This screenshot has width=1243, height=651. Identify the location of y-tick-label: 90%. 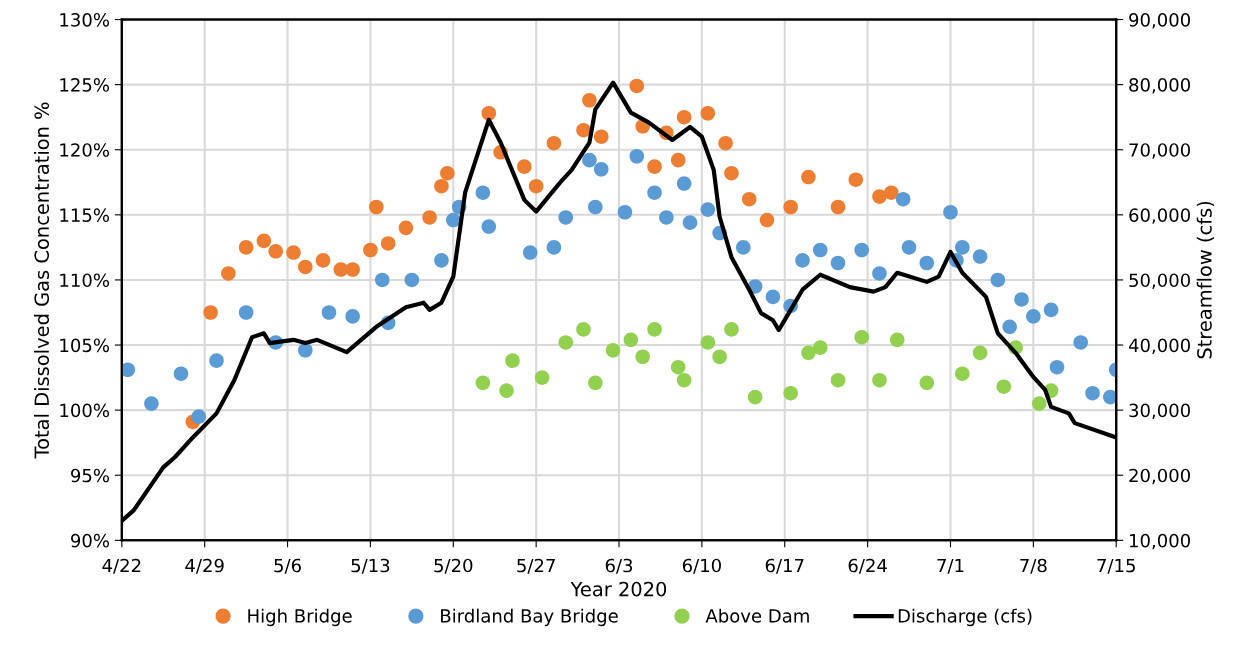
(90, 540).